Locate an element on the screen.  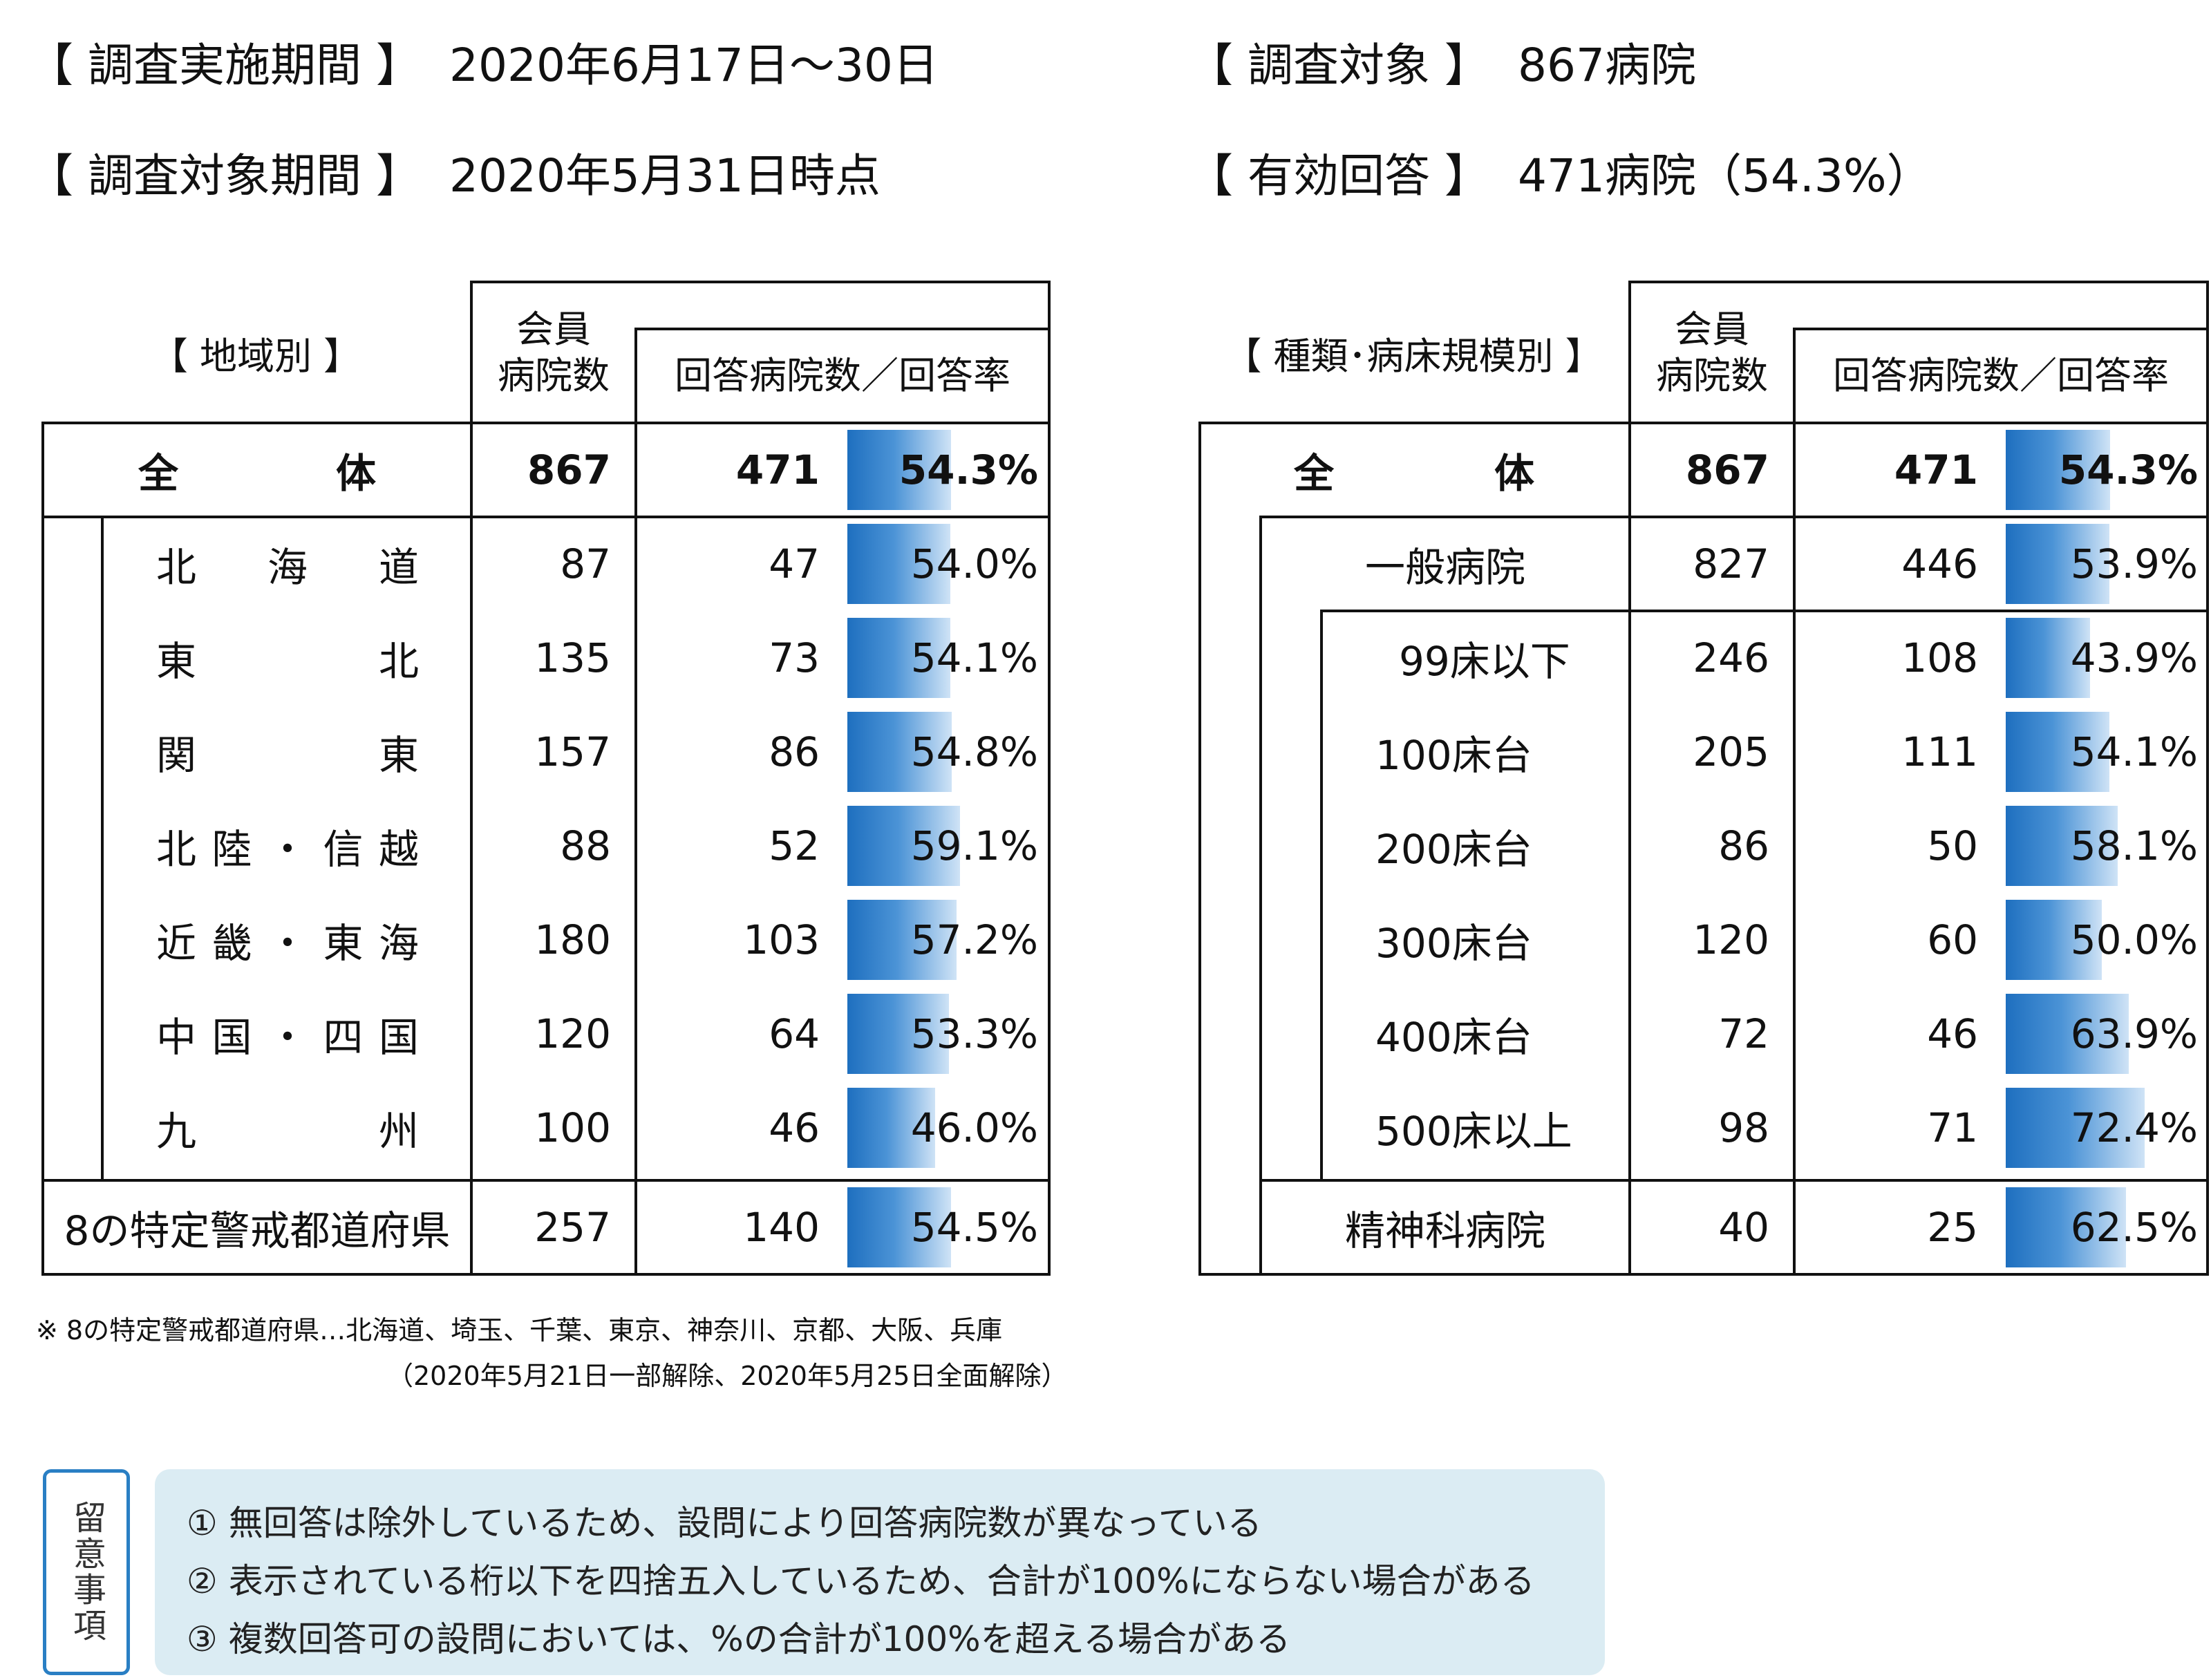
survey-period-line: 【 調査実施期間 】 2020年6月17日～30日 is located at coordinates (483, 65).